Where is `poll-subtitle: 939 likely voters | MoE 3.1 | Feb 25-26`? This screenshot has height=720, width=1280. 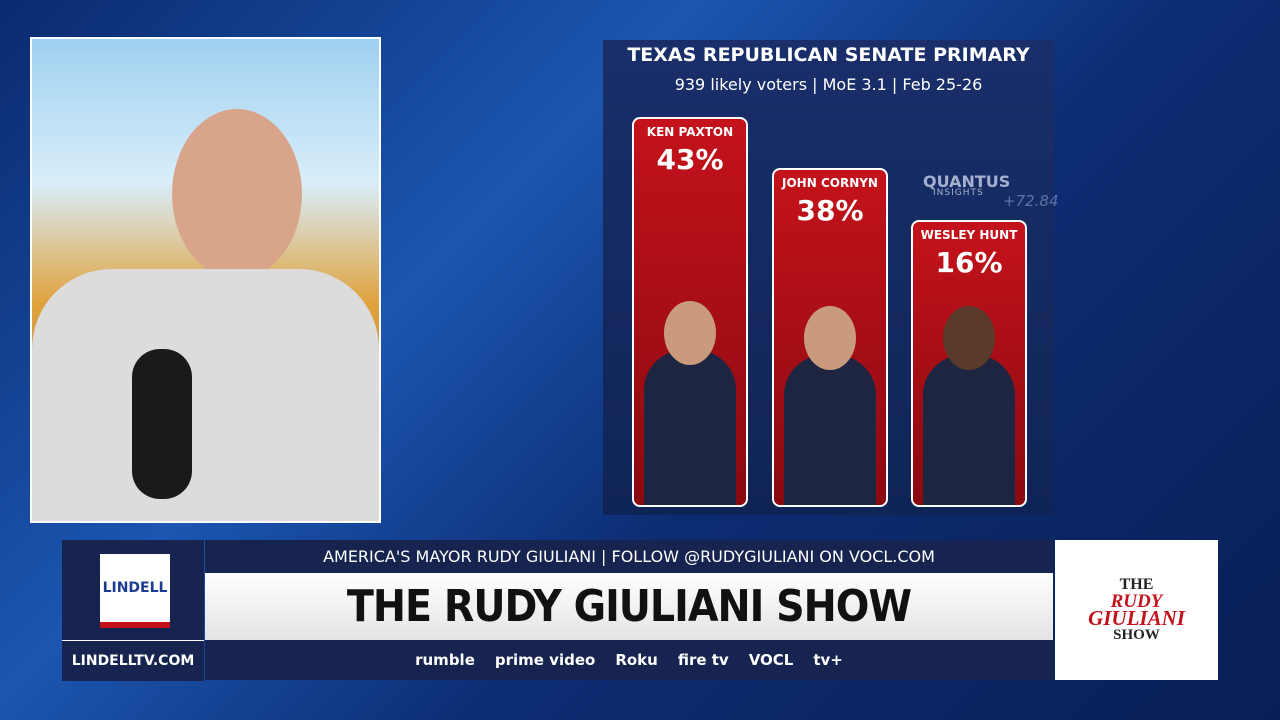
poll-subtitle: 939 likely voters | MoE 3.1 | Feb 25-26 is located at coordinates (828, 84).